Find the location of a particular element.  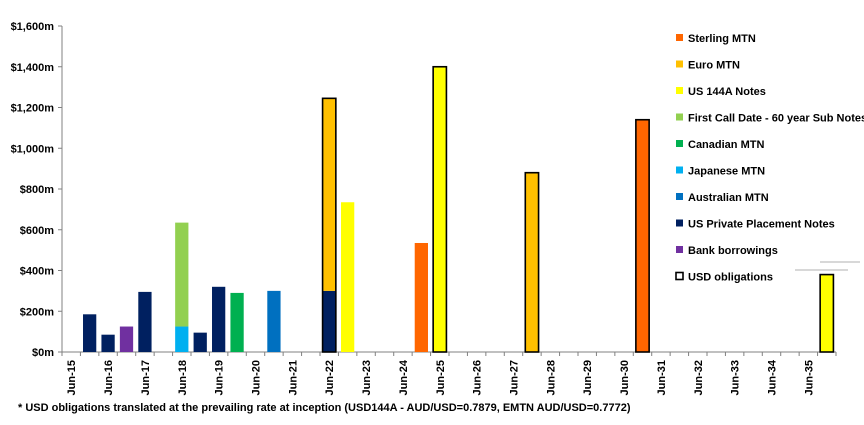

y-tick-label: $200m is located at coordinates (37, 312).